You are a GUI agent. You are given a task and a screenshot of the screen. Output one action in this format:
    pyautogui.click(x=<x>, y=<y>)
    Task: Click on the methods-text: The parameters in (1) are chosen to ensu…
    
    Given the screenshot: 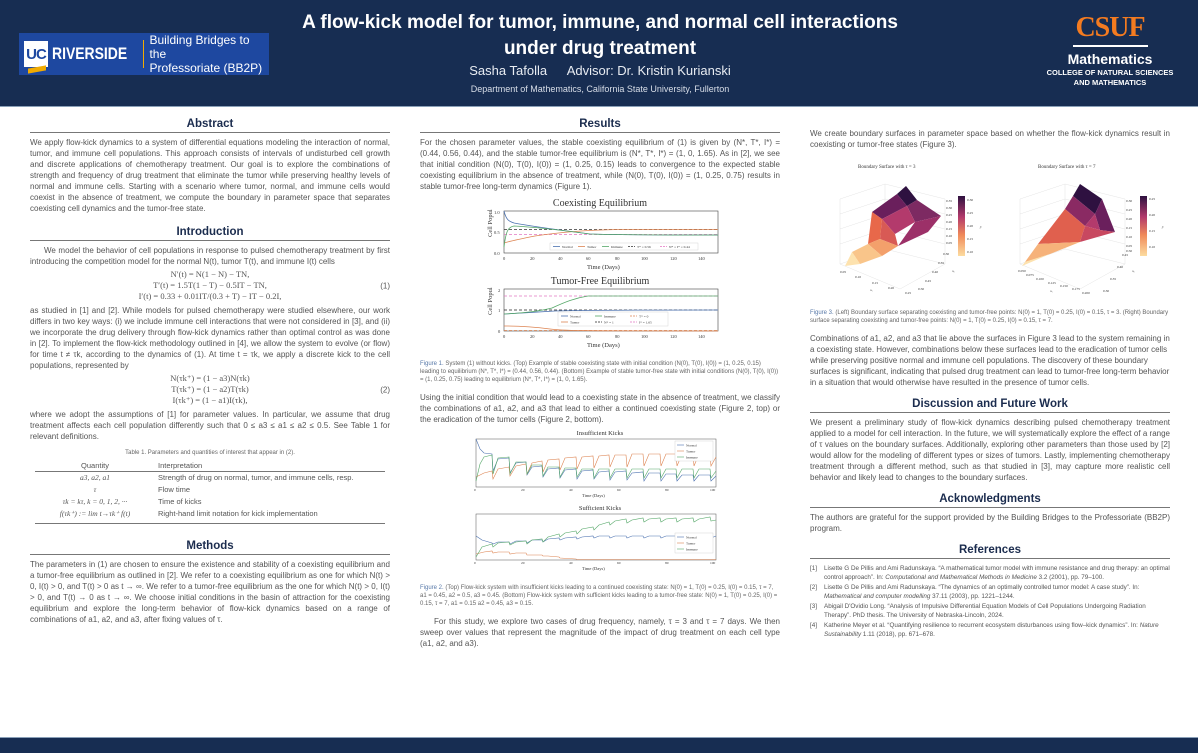 What is the action you would take?
    pyautogui.click(x=210, y=592)
    